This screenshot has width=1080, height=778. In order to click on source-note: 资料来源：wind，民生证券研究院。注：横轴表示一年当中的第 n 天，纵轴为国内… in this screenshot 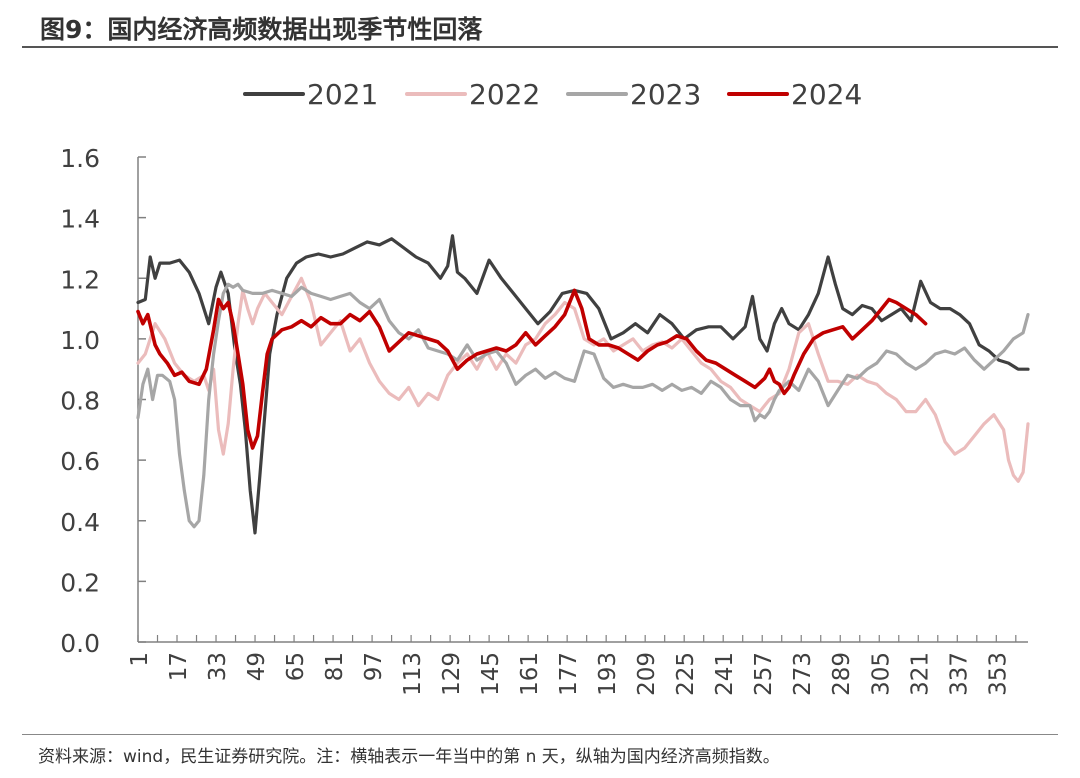, I will do `click(409, 757)`.